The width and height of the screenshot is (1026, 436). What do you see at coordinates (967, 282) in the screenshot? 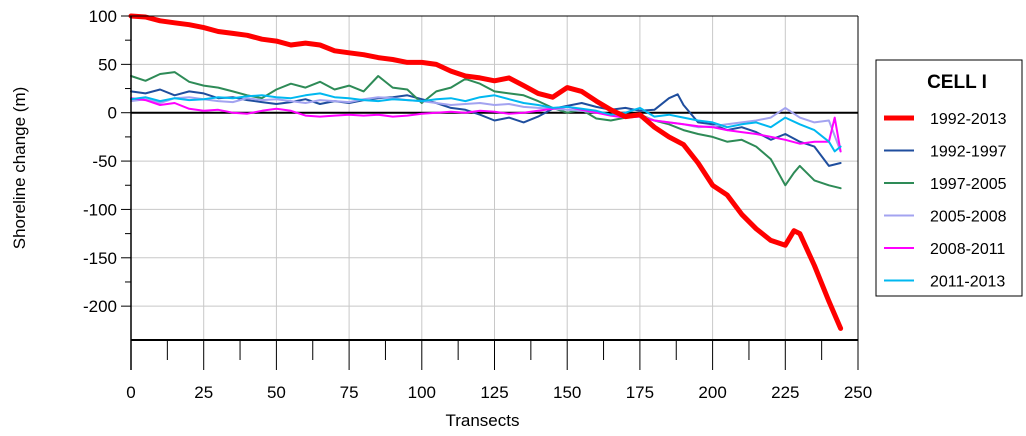
I see `legend-label: 2011-2013` at bounding box center [967, 282].